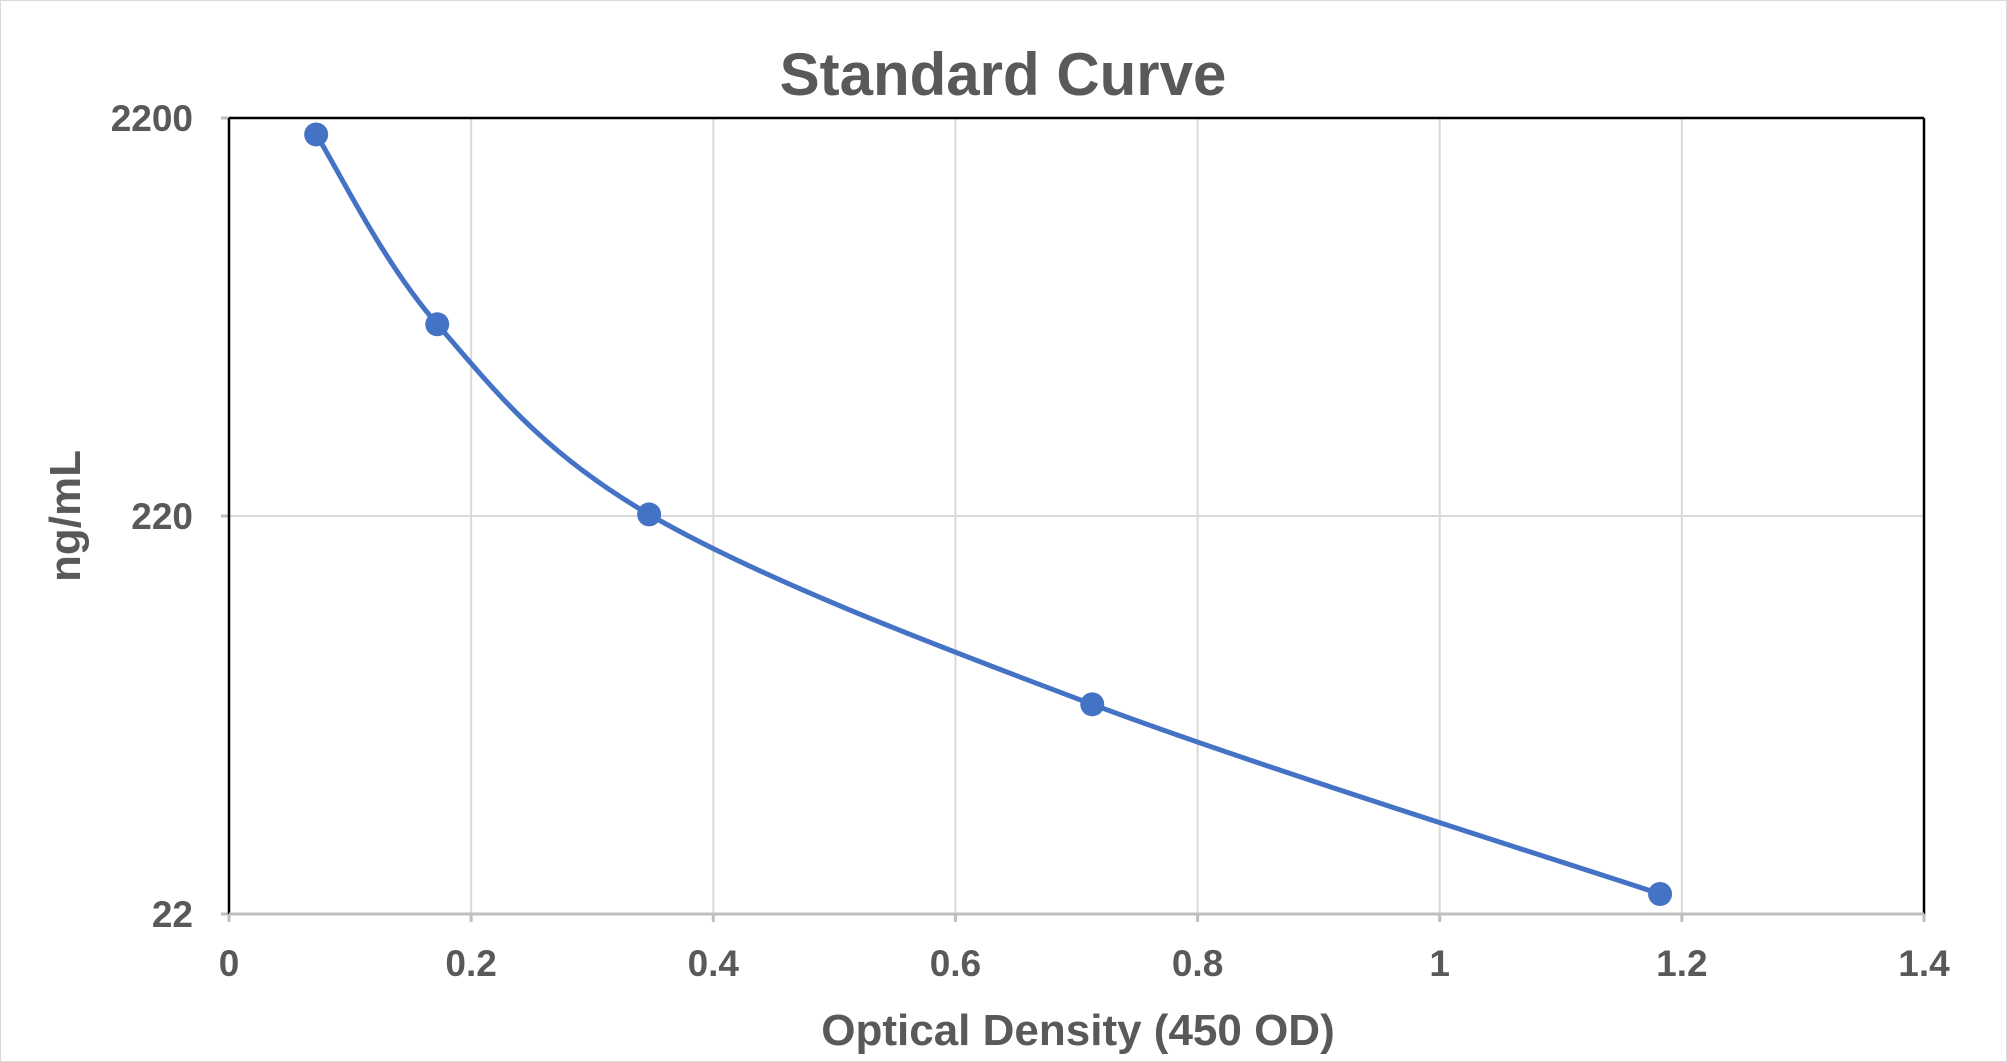 The width and height of the screenshot is (2007, 1062). Describe the element at coordinates (1197, 963) in the screenshot. I see `x-tick-label: 0.8` at that location.